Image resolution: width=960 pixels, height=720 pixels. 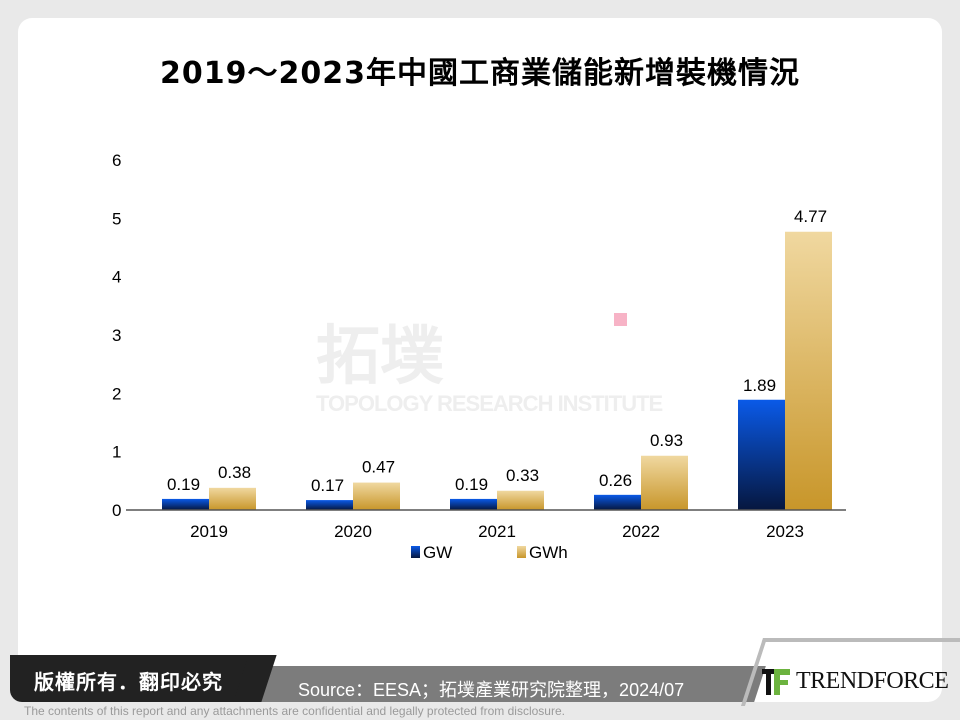 I want to click on bar-gwh-2021, so click(x=520, y=500).